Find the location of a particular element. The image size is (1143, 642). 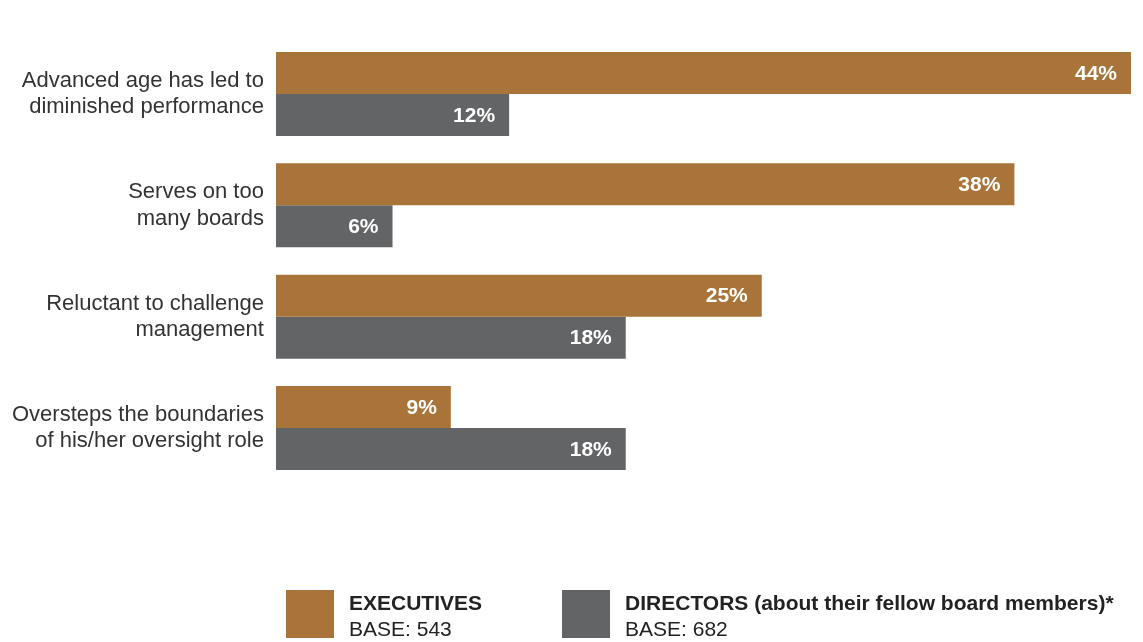

data-label: 25% is located at coordinates (727, 295).